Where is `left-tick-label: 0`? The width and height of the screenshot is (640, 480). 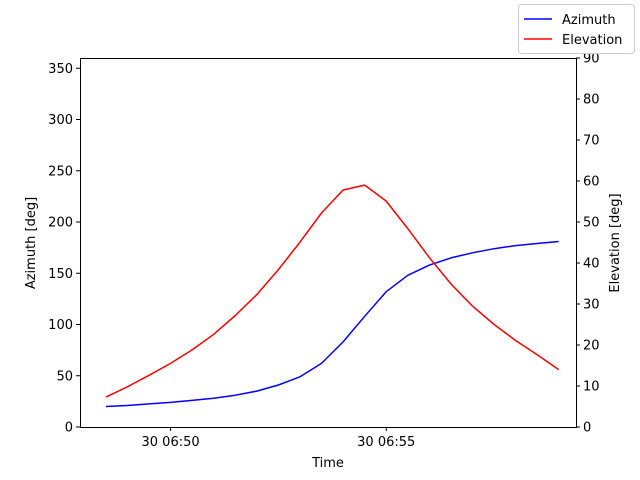
left-tick-label: 0 is located at coordinates (69, 428).